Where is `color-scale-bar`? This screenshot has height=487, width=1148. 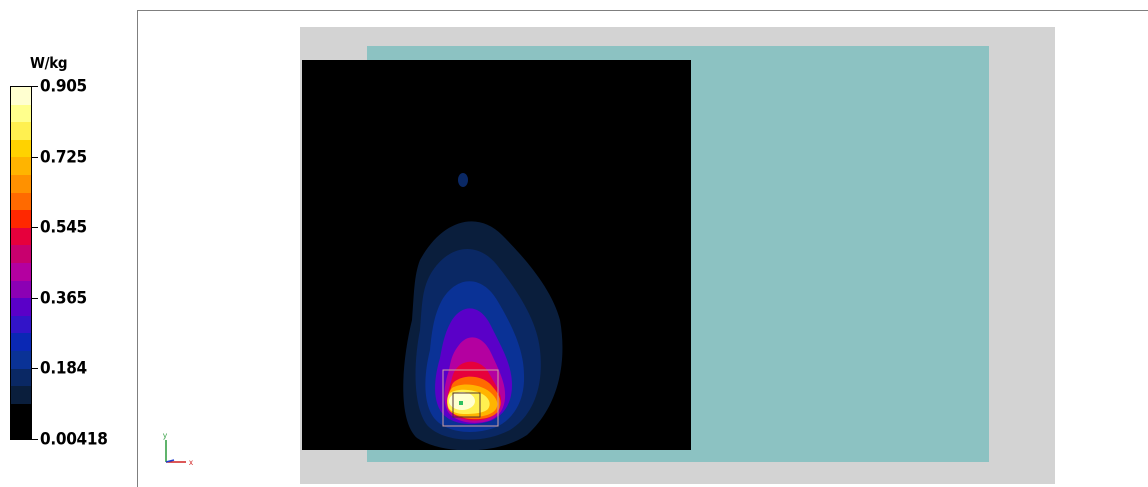
color-scale-bar is located at coordinates (21, 263).